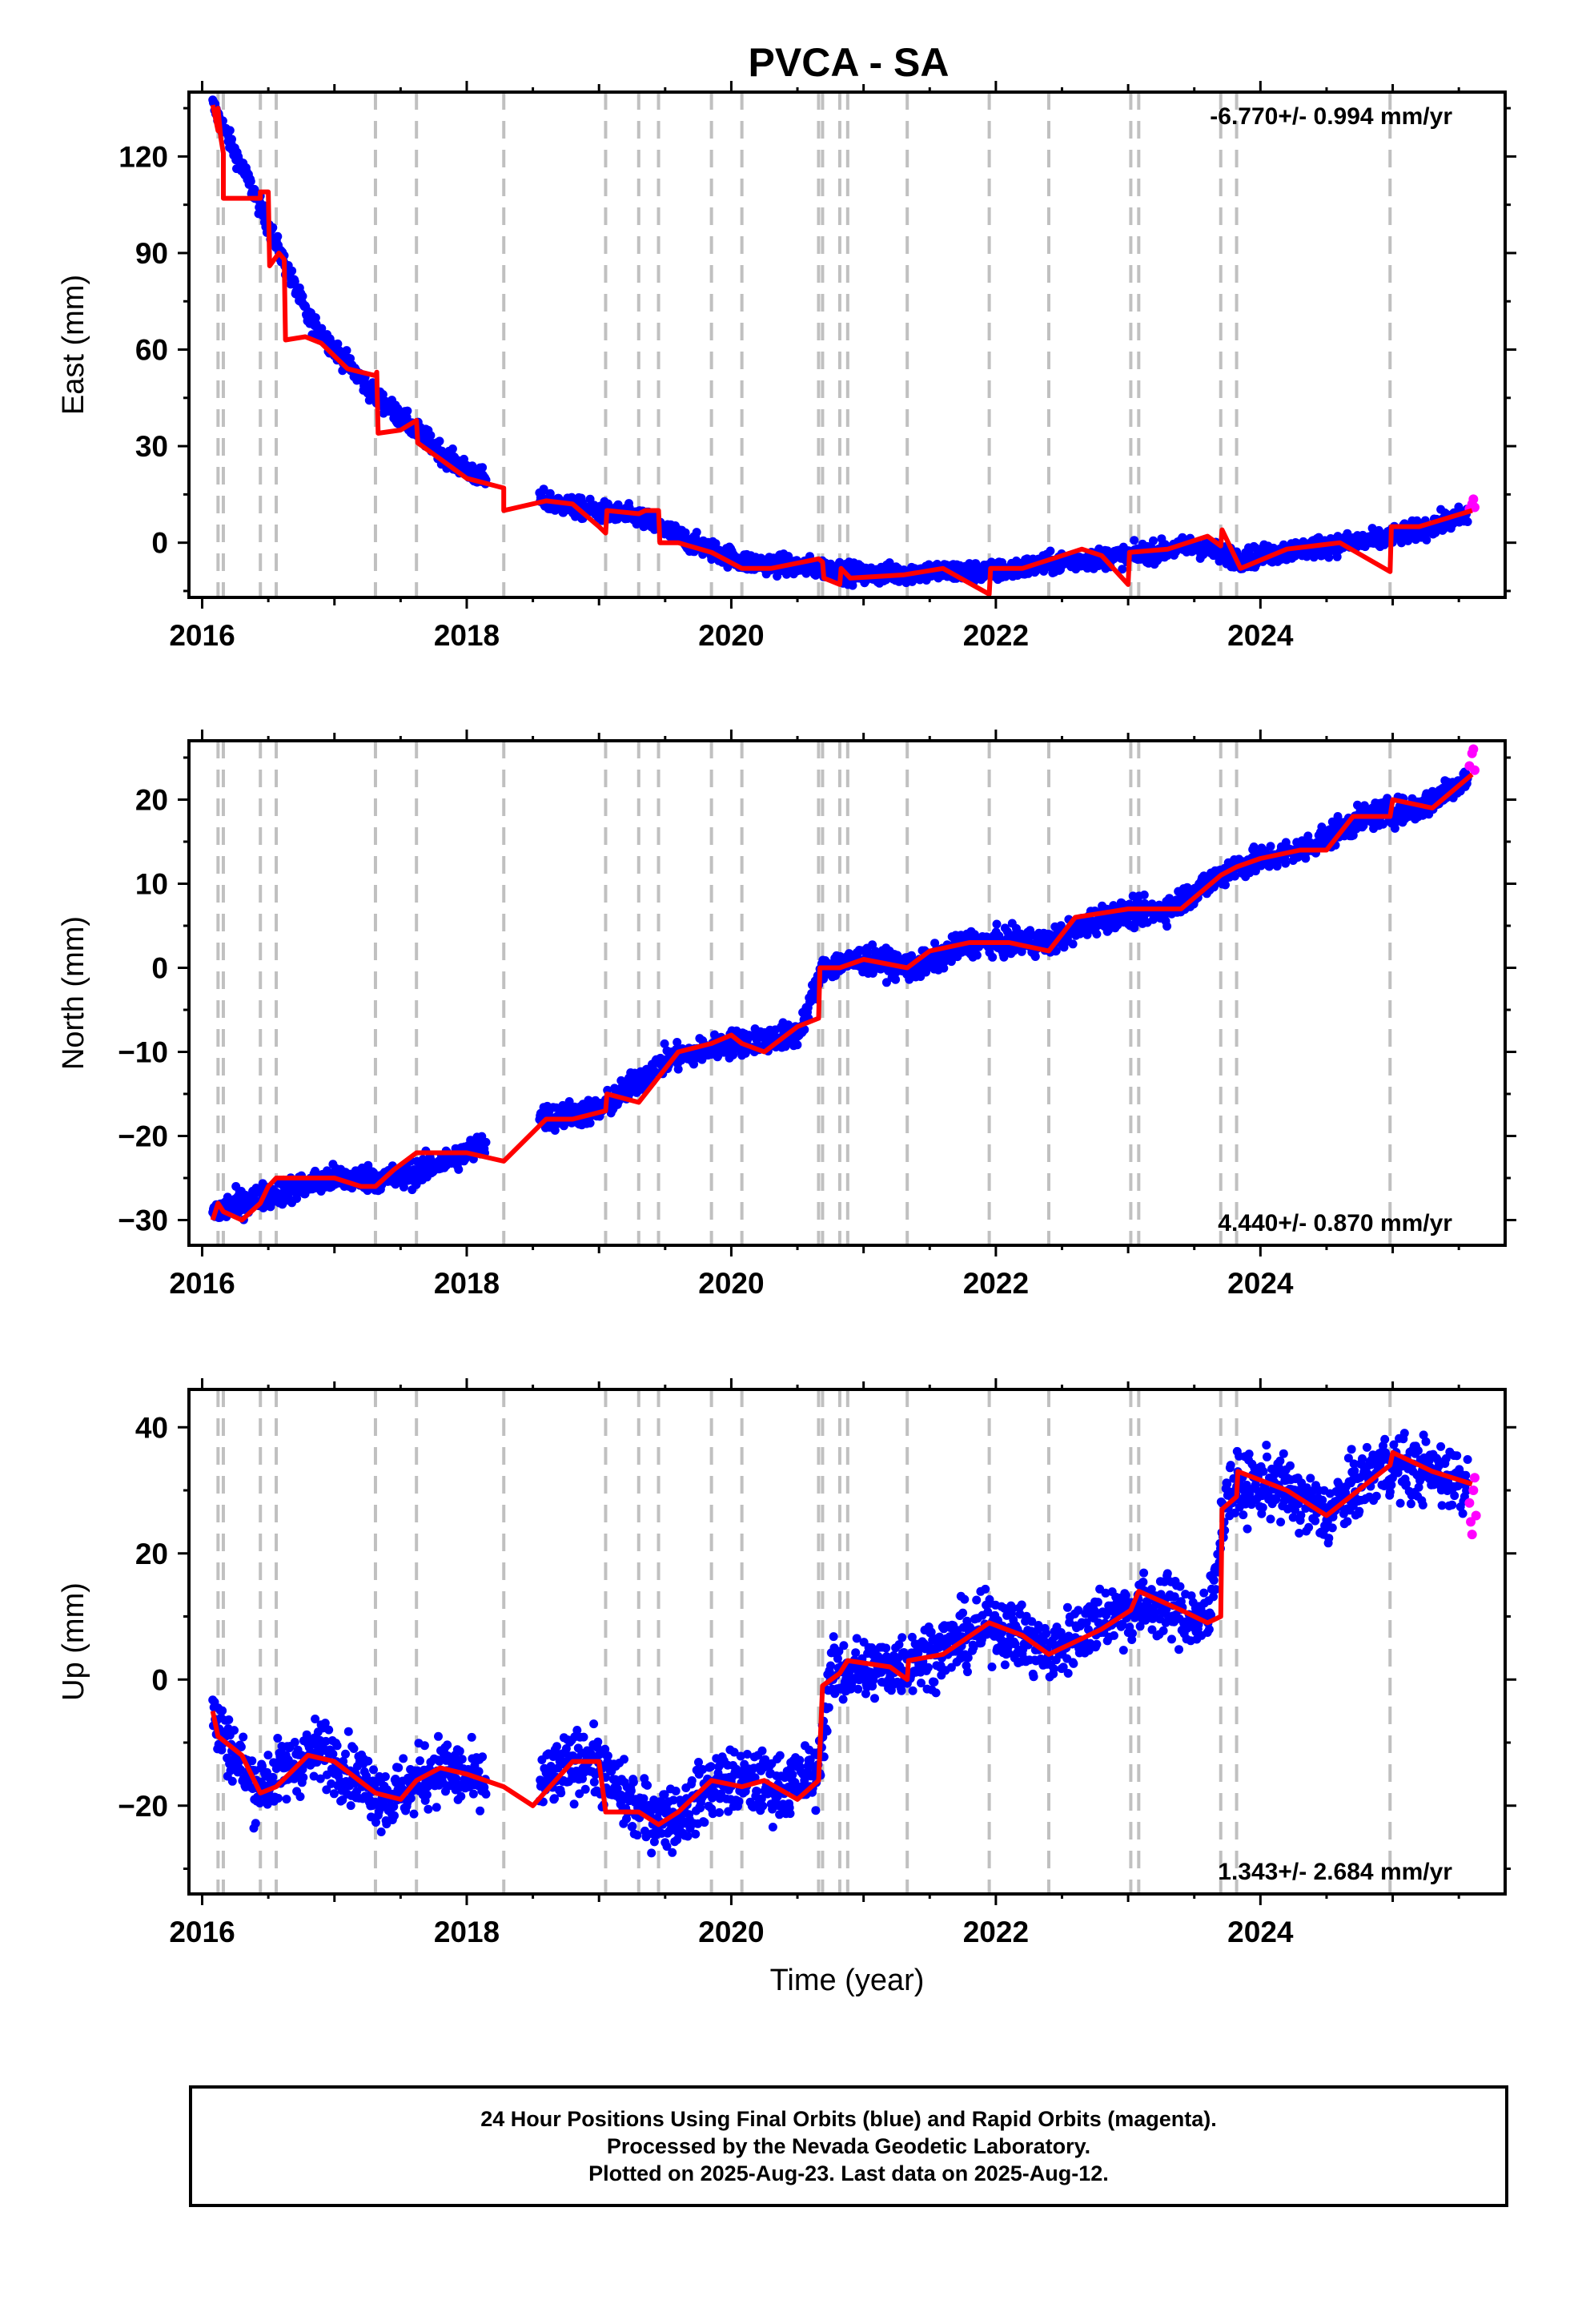  What do you see at coordinates (996, 635) in the screenshot?
I see `x-tick-label: 2022` at bounding box center [996, 635].